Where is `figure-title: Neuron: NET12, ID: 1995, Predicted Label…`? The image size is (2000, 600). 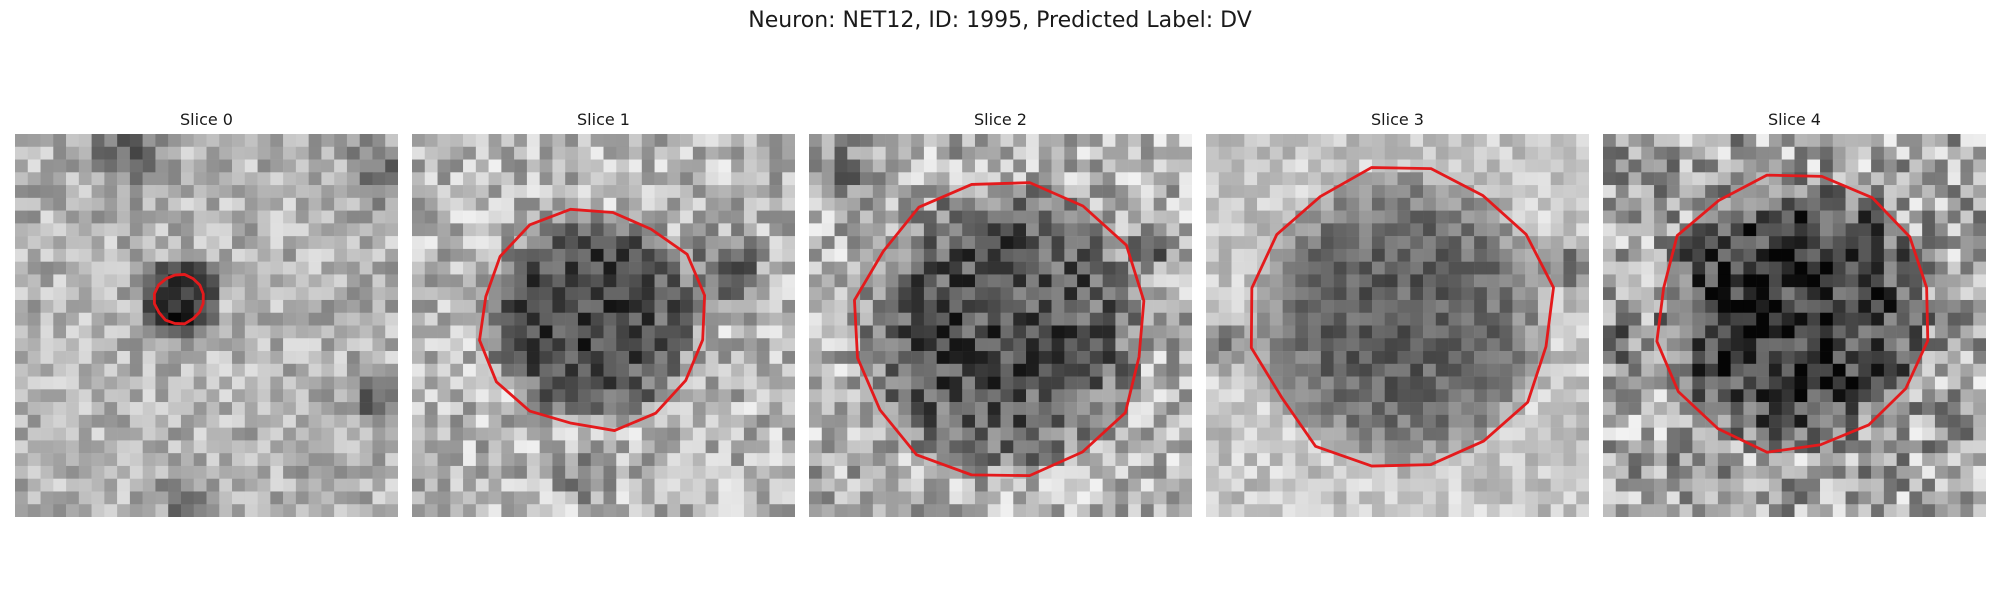
figure-title: Neuron: NET12, ID: 1995, Predicted Label… is located at coordinates (1000, 20).